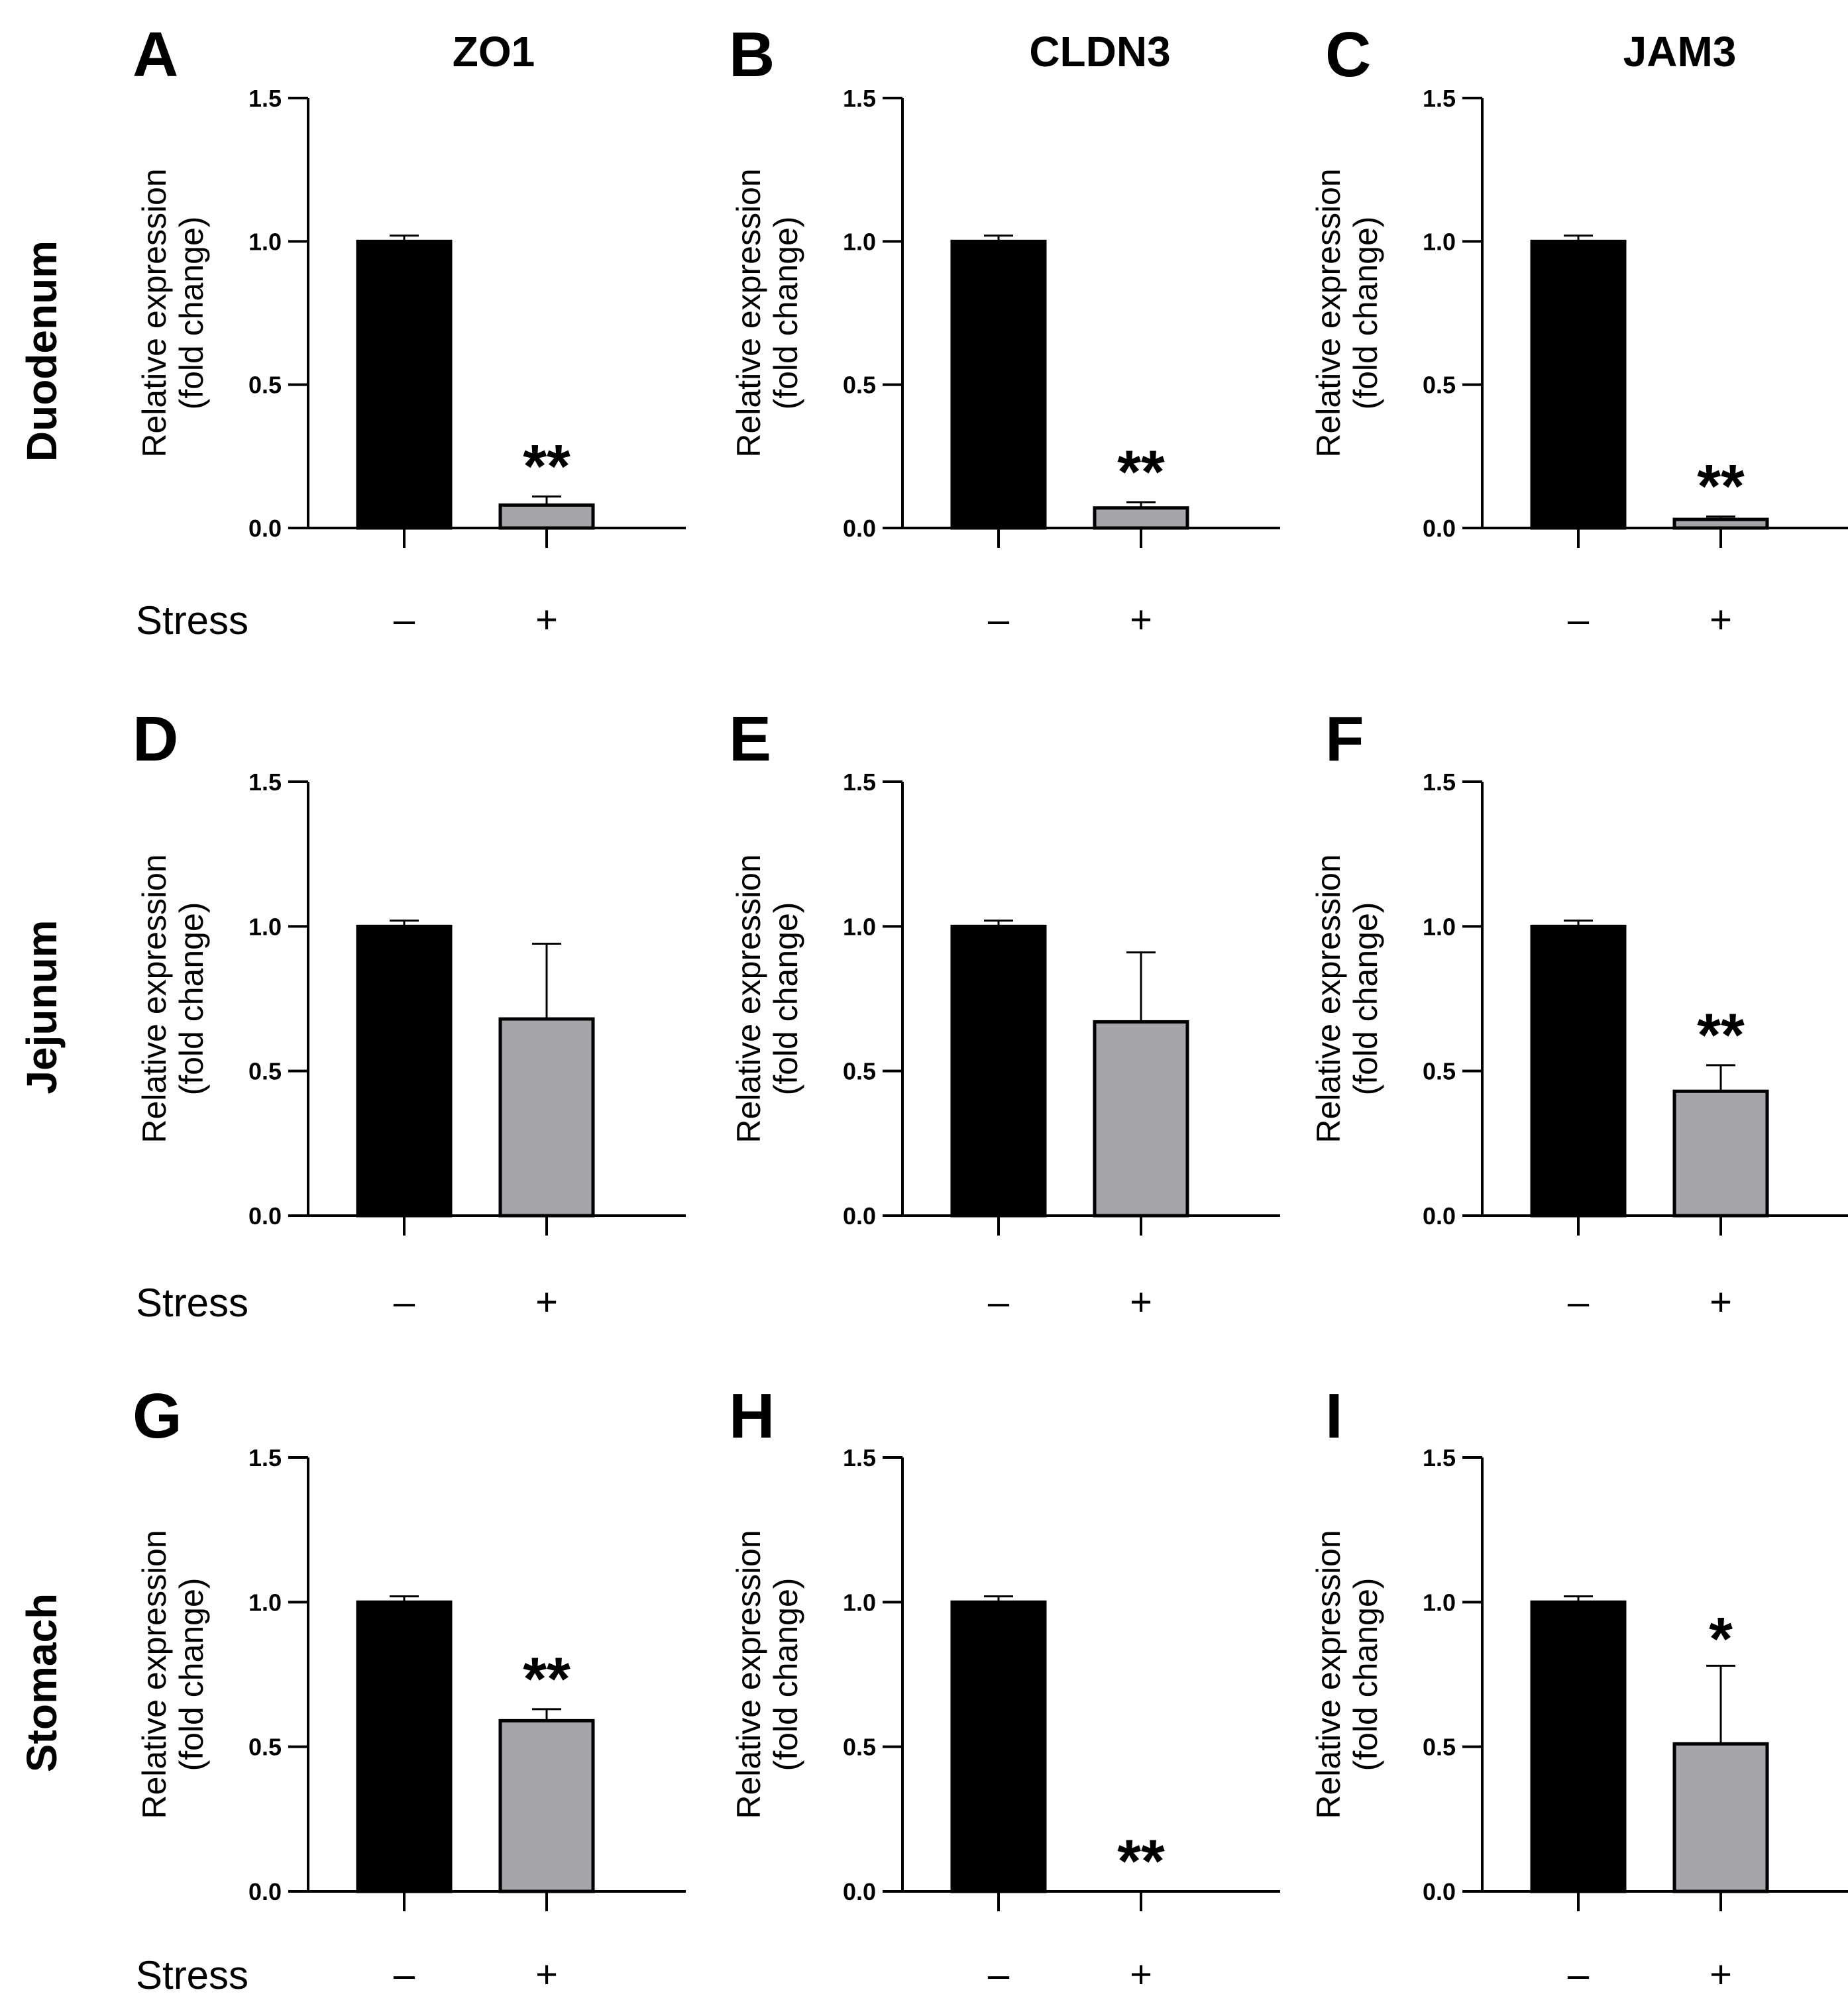  What do you see at coordinates (1578, 385) in the screenshot?
I see `bar-c-control` at bounding box center [1578, 385].